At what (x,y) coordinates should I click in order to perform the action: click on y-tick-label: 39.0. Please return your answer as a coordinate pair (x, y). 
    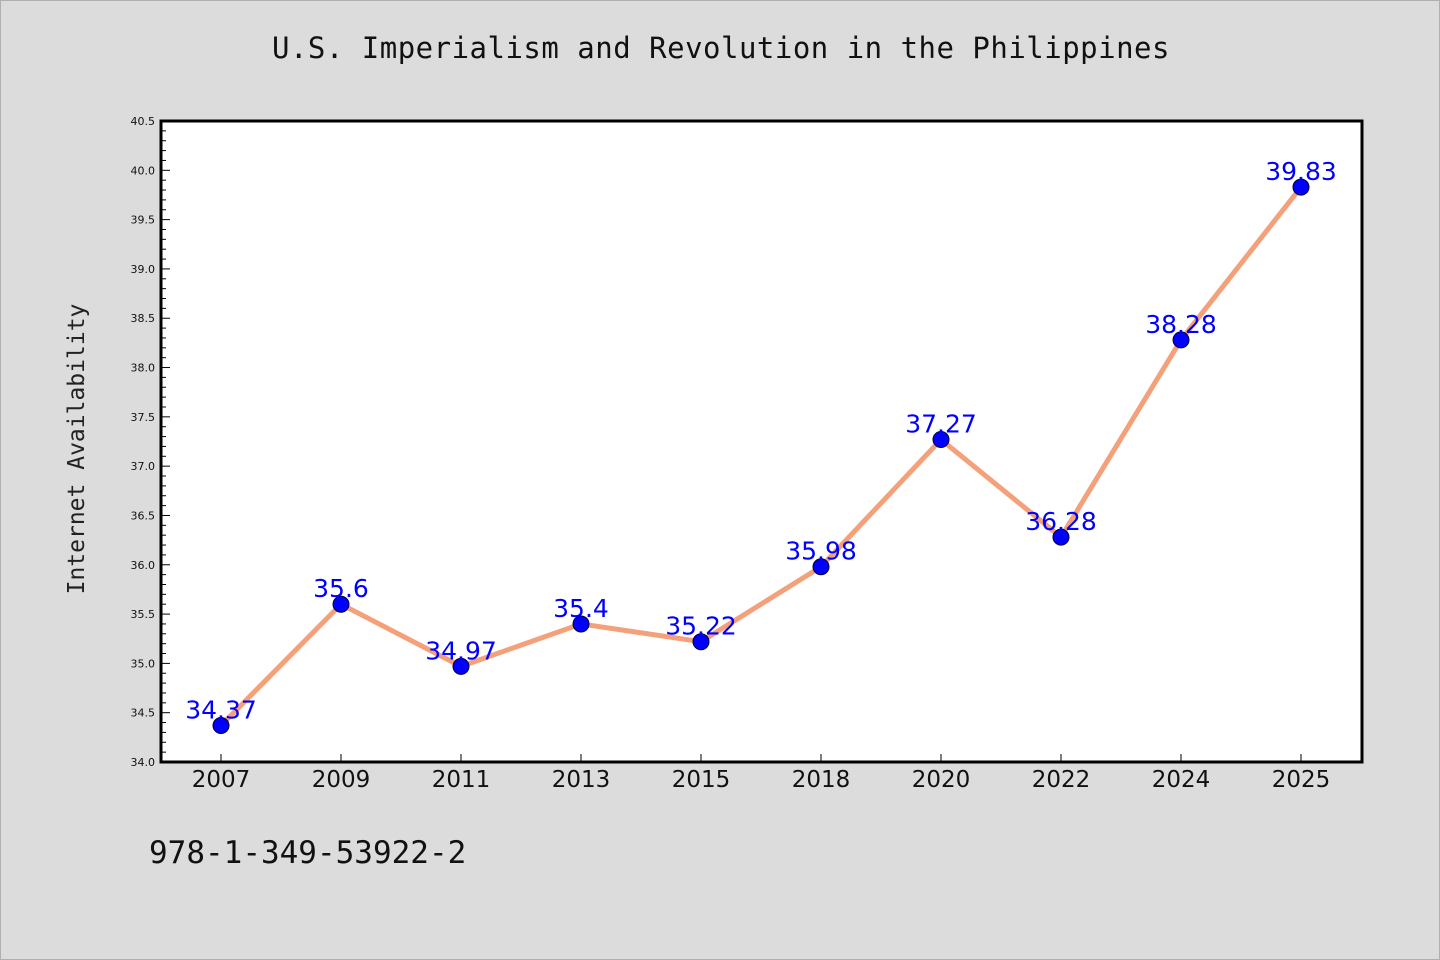
    Looking at the image, I should click on (143, 269).